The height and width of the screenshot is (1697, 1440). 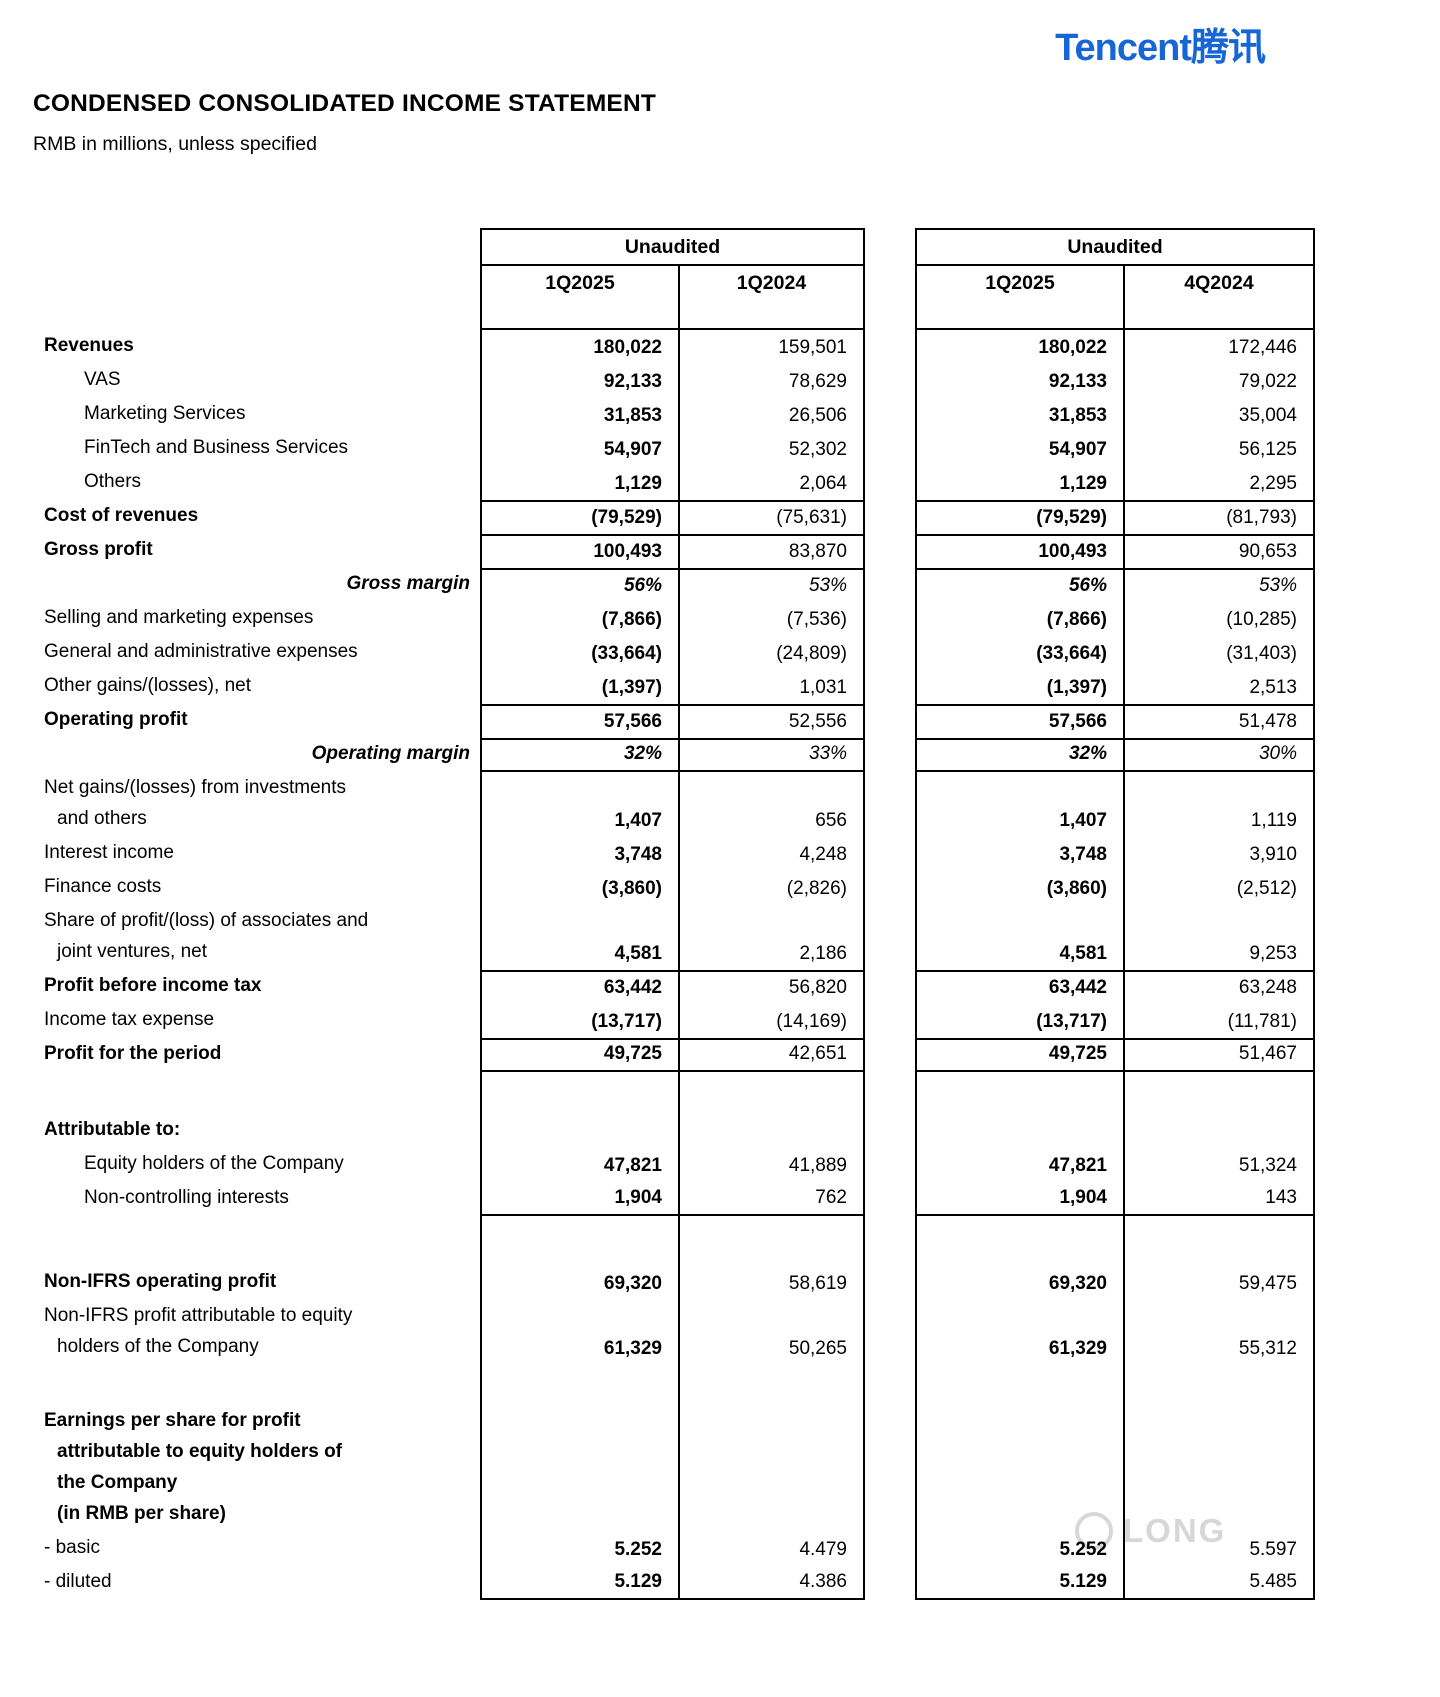 What do you see at coordinates (736, 854) in the screenshot?
I see `statement-row-14: Interest income 3,748 4,248 3,748 3,910` at bounding box center [736, 854].